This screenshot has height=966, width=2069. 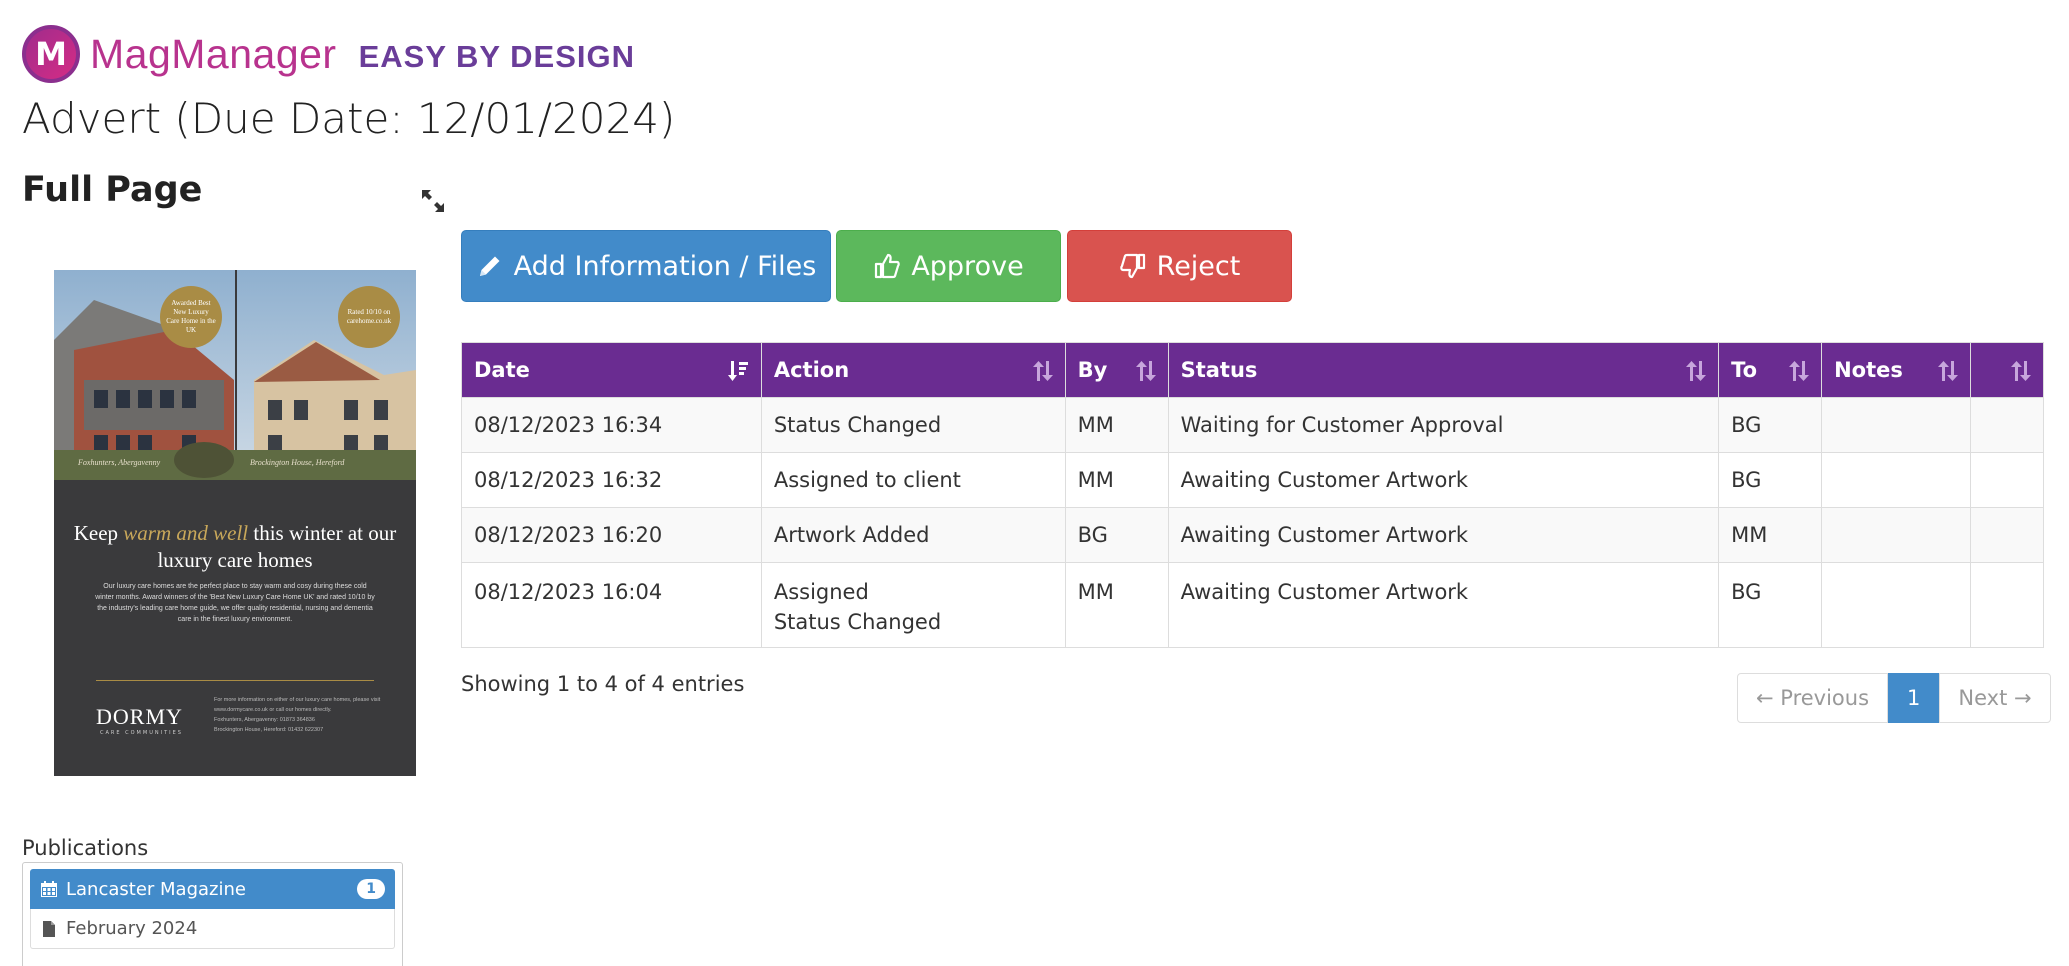 I want to click on cell-action: Assigned Status Changed, so click(x=913, y=605).